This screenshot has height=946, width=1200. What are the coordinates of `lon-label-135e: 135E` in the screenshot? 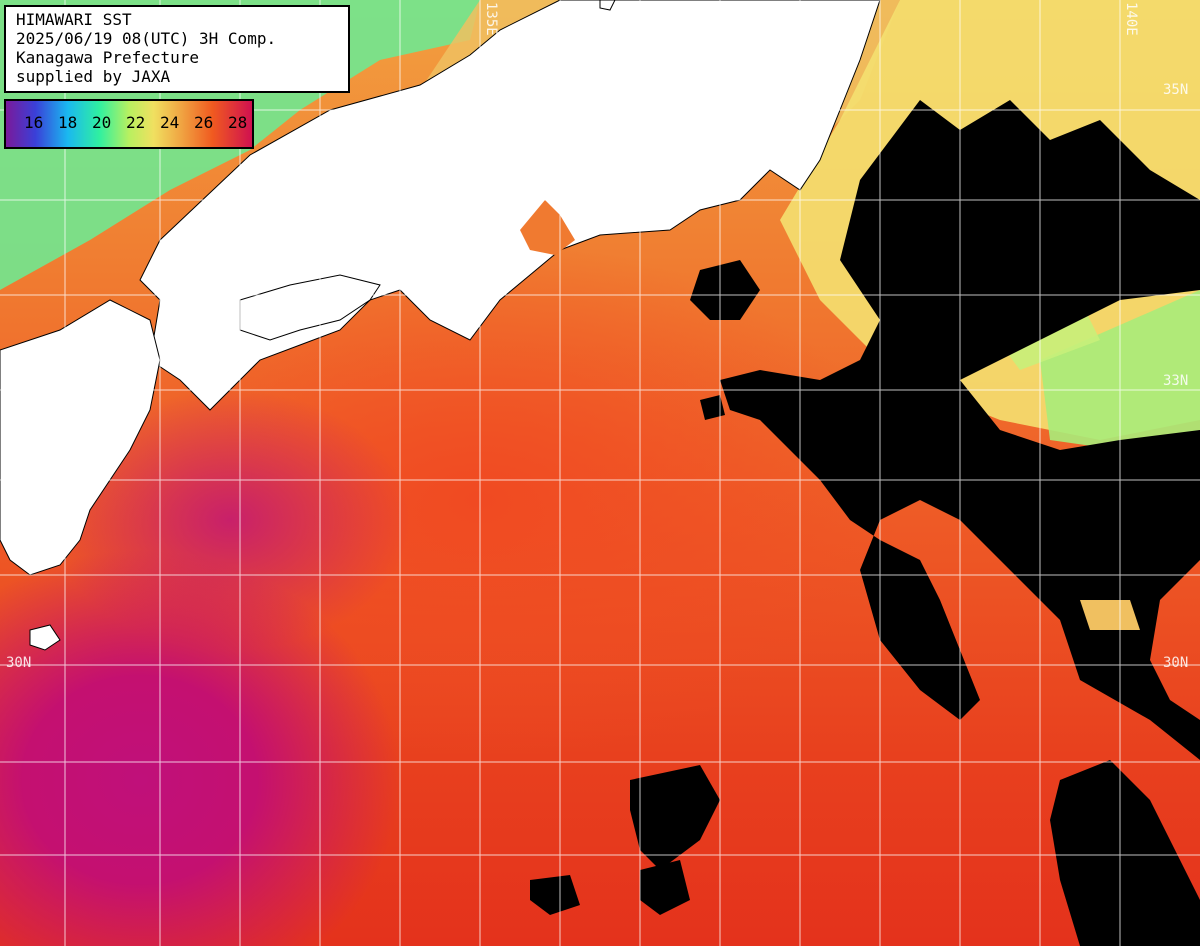 It's located at (491, 19).